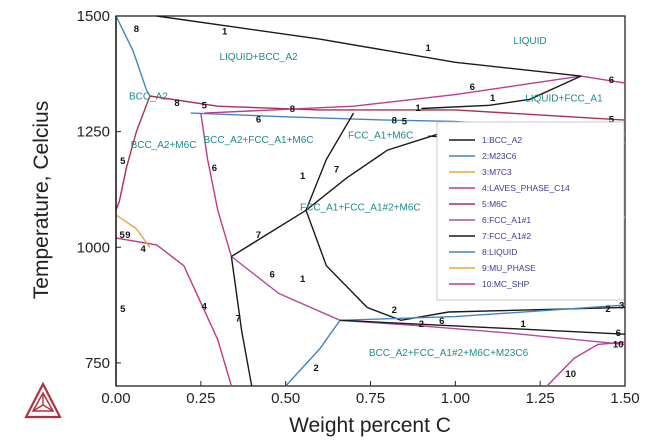 The width and height of the screenshot is (645, 446). I want to click on region-label: LIQUID+BCC_A2, so click(258, 57).